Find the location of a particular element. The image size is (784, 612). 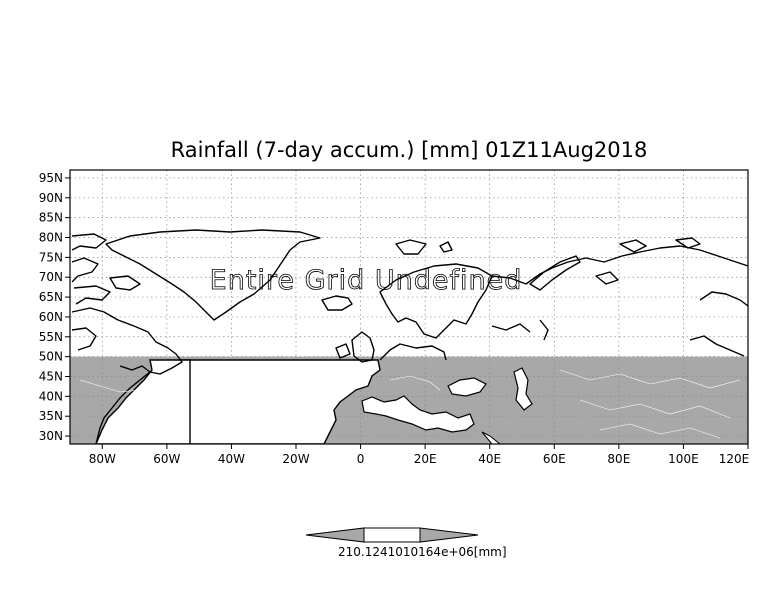

lat-tick-label: 80N is located at coordinates (51, 238).